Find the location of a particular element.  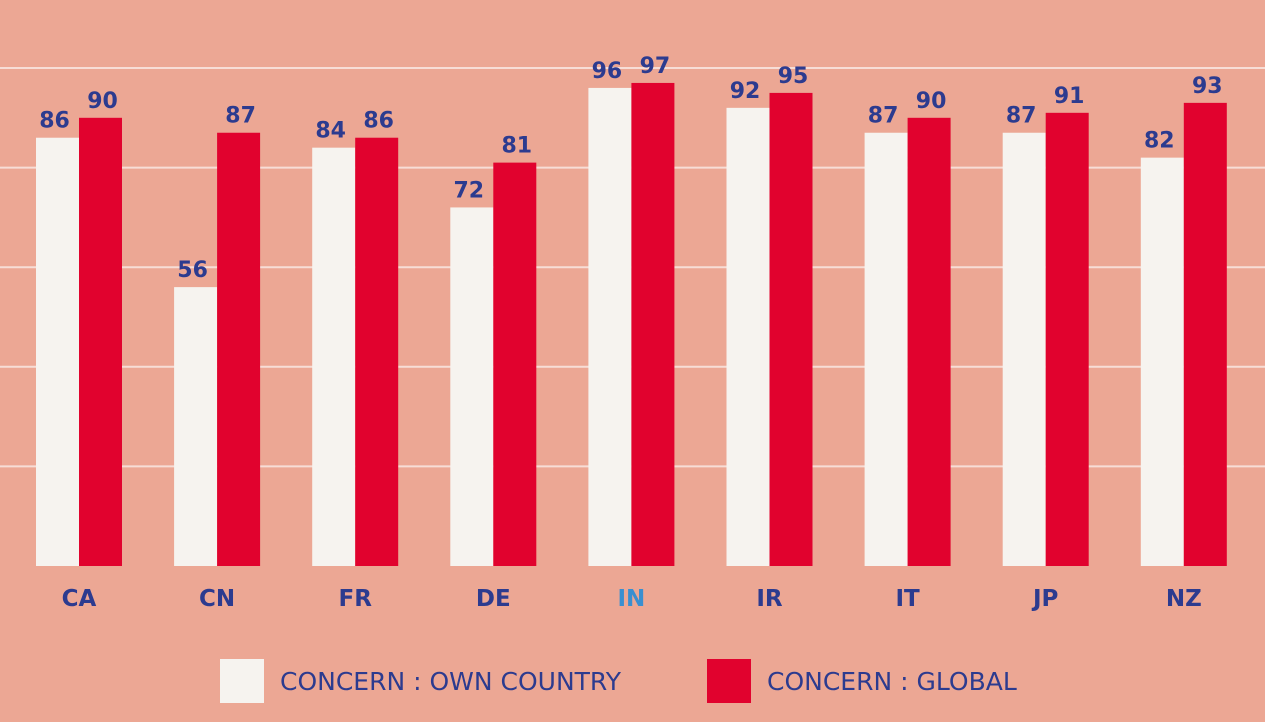

data-label-own-country-in: 96 is located at coordinates (607, 71).